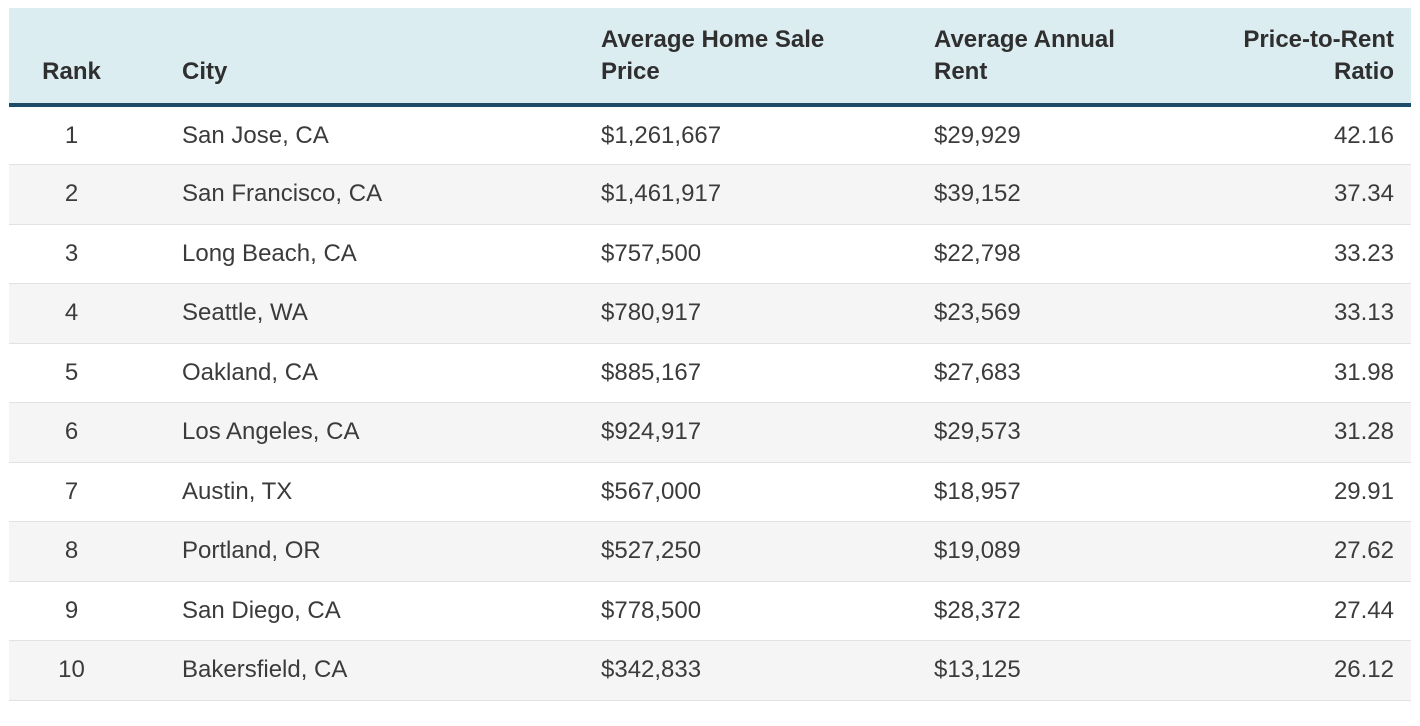  Describe the element at coordinates (367, 610) in the screenshot. I see `city-cell: San Diego, CA` at that location.